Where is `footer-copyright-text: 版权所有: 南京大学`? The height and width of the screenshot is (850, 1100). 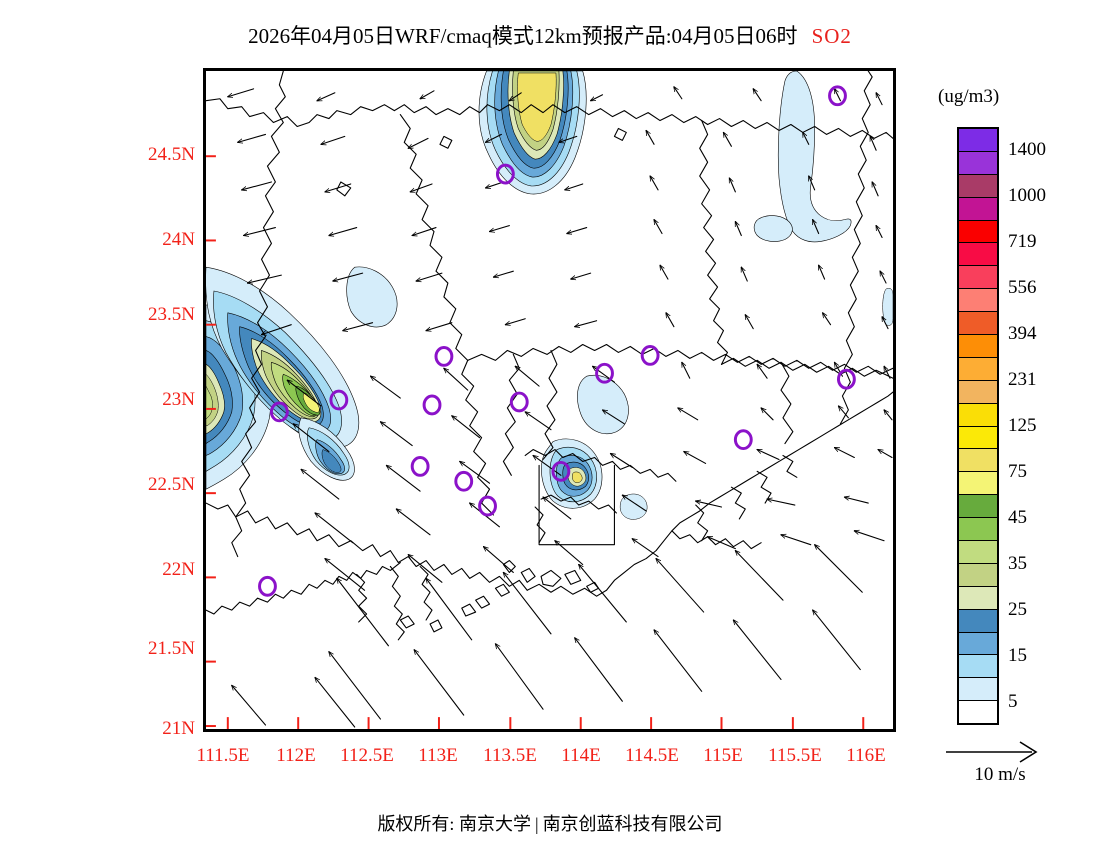
footer-copyright-text: 版权所有: 南京大学 is located at coordinates (454, 824).